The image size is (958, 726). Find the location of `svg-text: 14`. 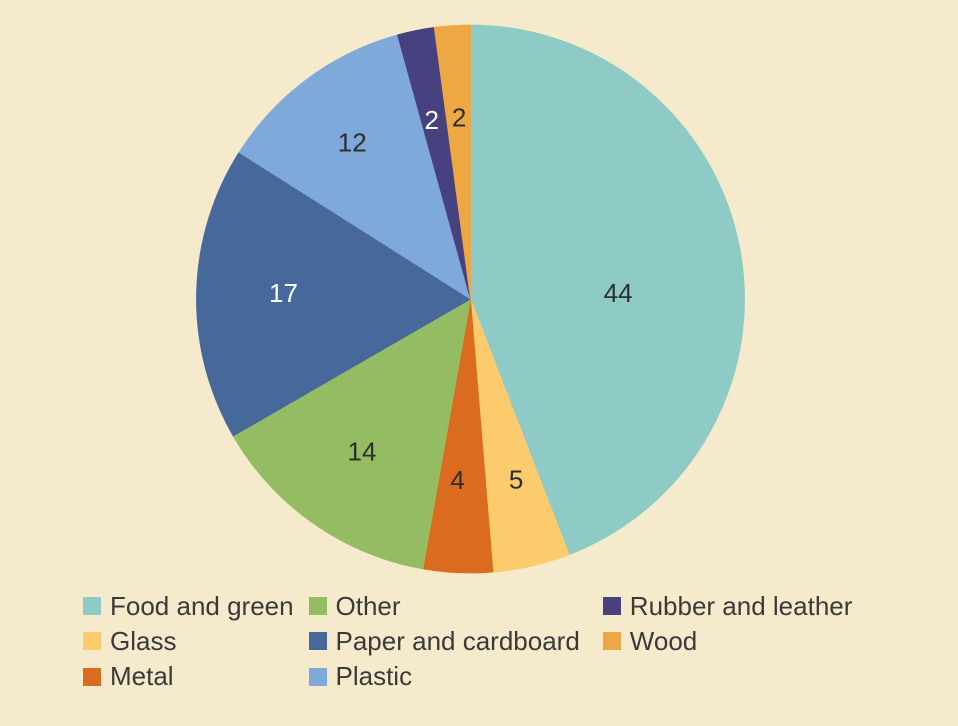

svg-text: 14 is located at coordinates (362, 452).